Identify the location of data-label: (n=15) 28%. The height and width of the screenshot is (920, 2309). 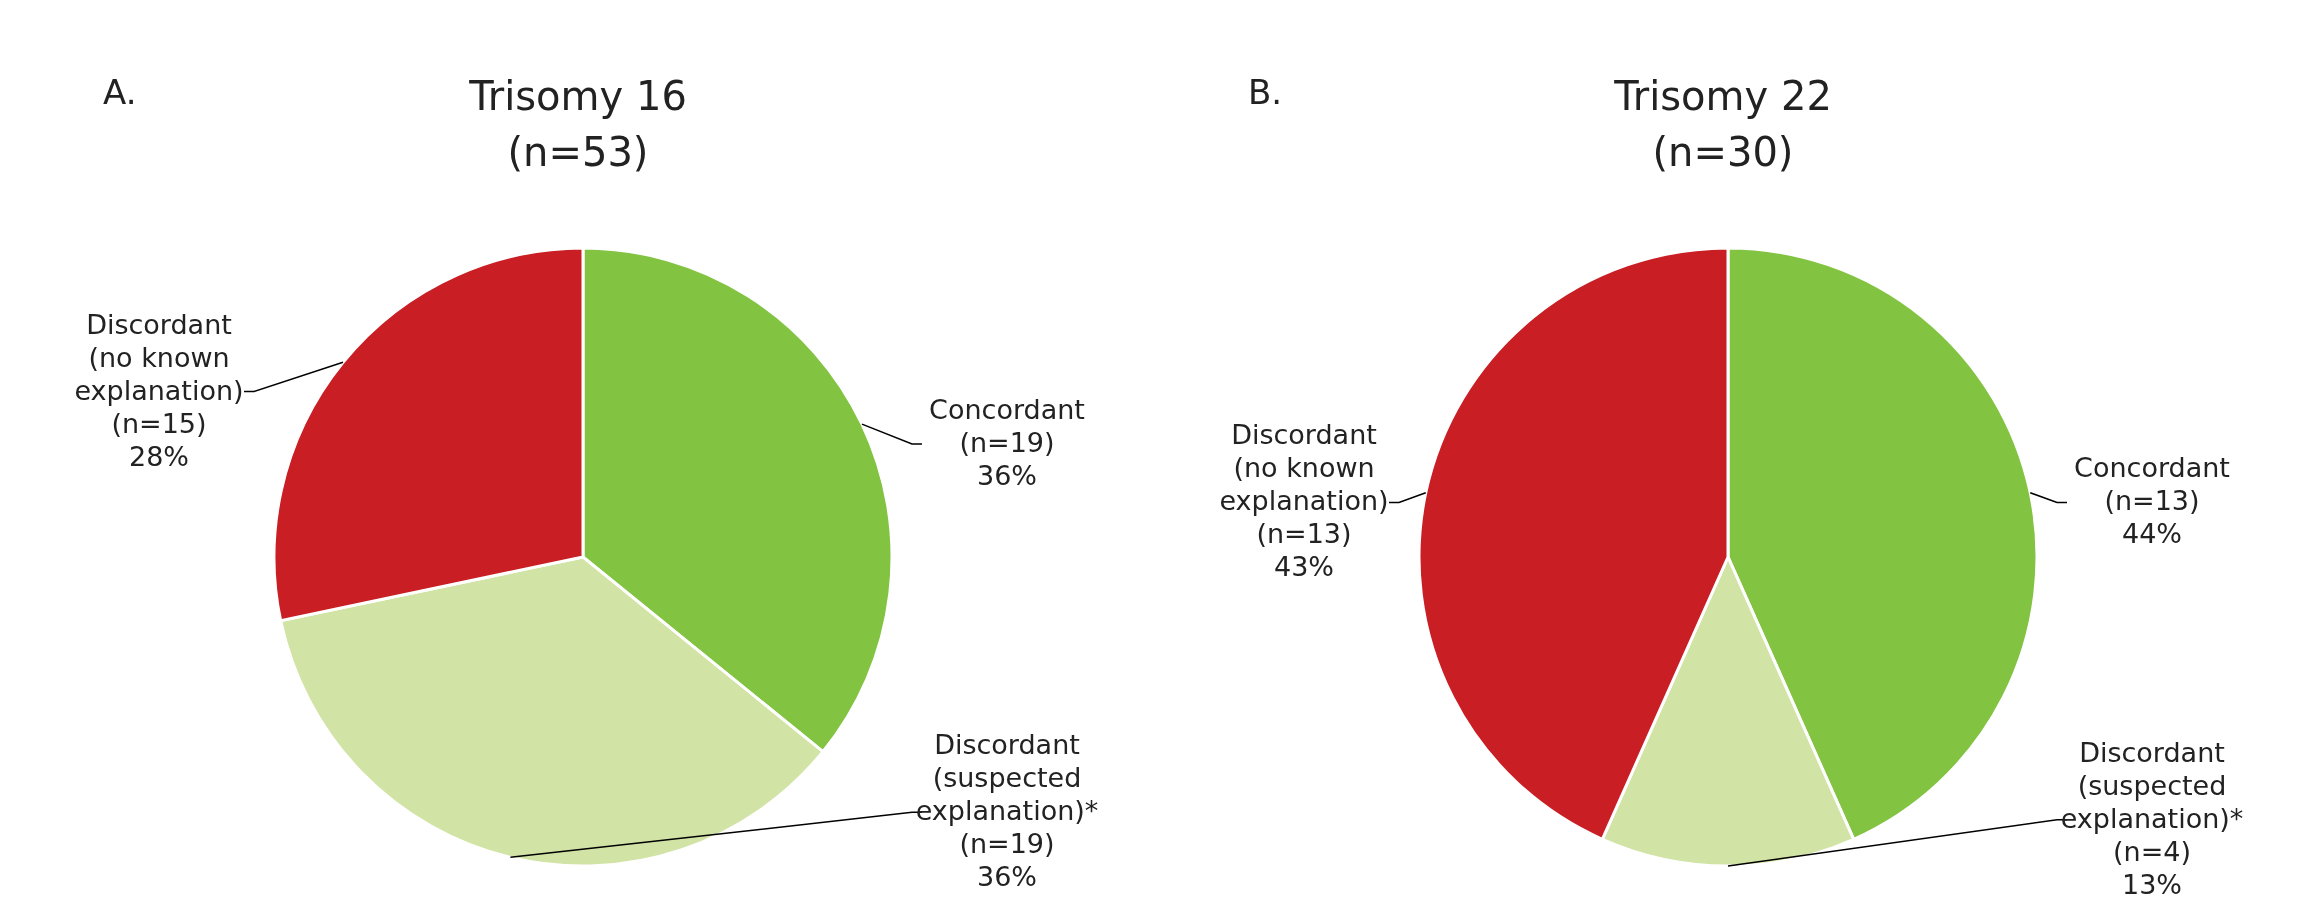
(159, 439).